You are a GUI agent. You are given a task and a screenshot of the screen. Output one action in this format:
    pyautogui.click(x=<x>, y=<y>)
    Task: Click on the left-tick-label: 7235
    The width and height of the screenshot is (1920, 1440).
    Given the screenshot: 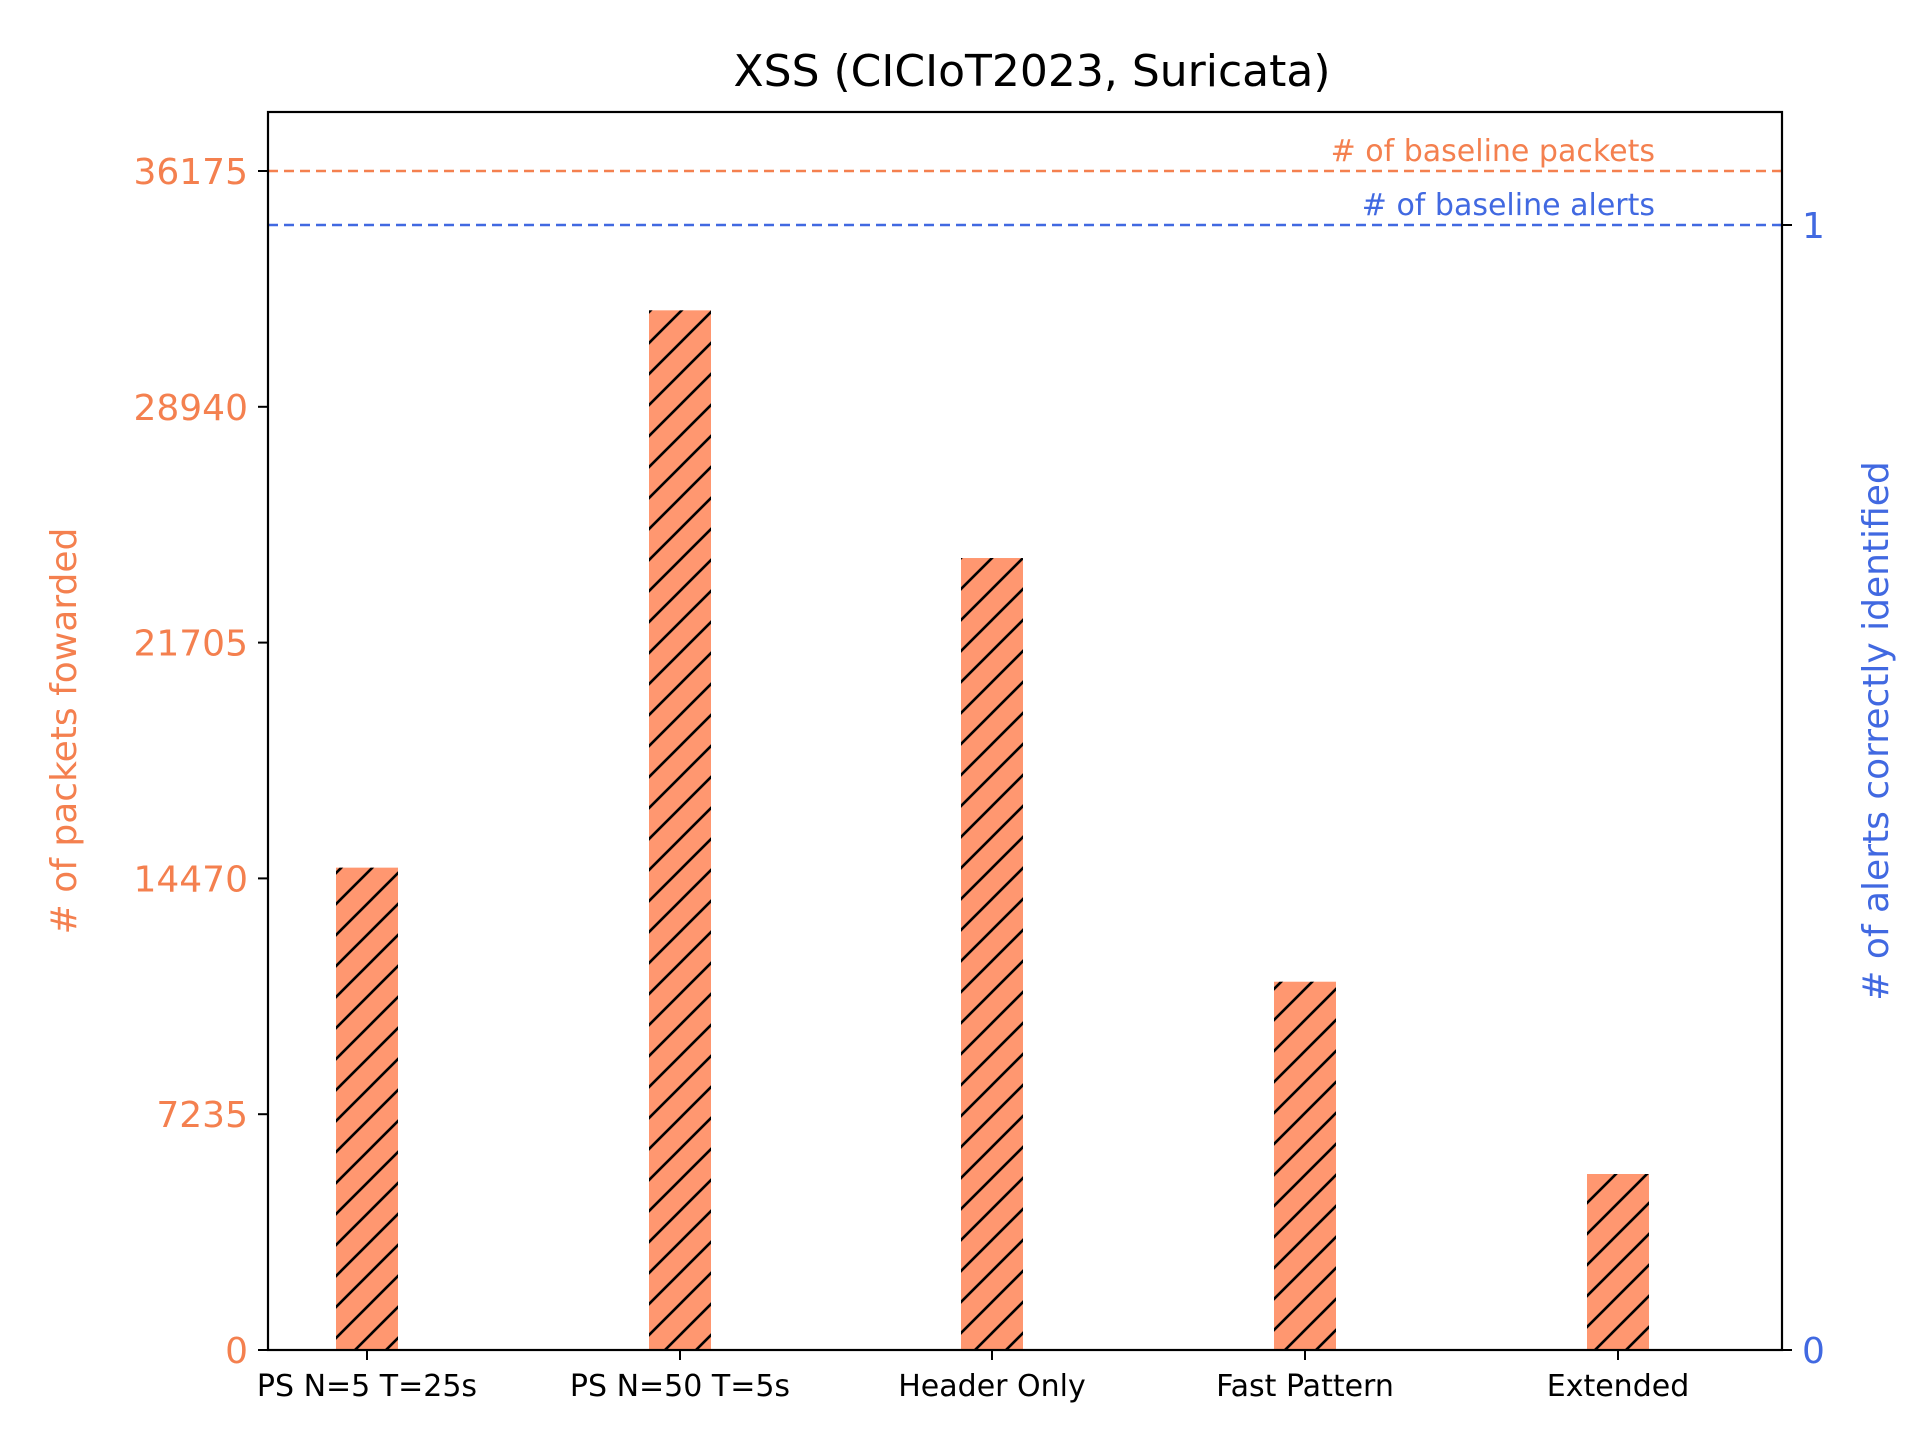 What is the action you would take?
    pyautogui.click(x=202, y=1115)
    